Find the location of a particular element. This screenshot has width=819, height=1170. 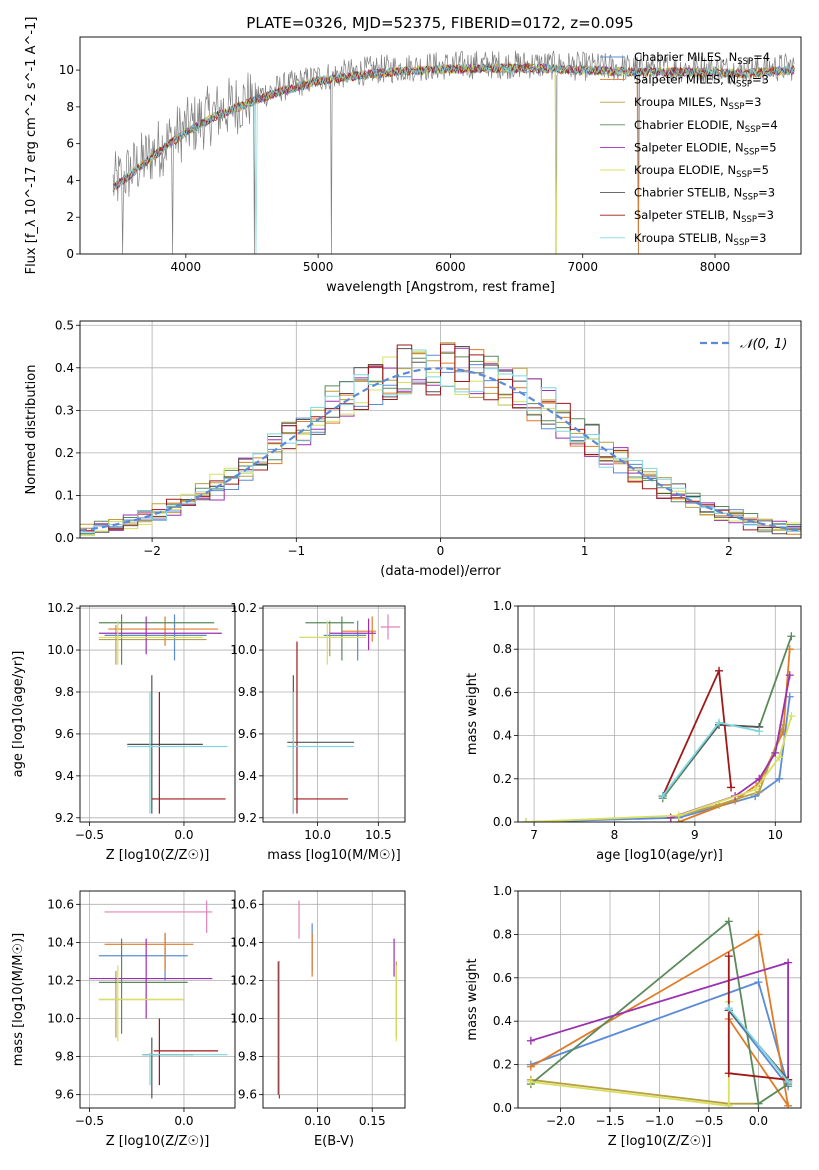

age-vs-mass-plot-area is located at coordinates (344, 714).